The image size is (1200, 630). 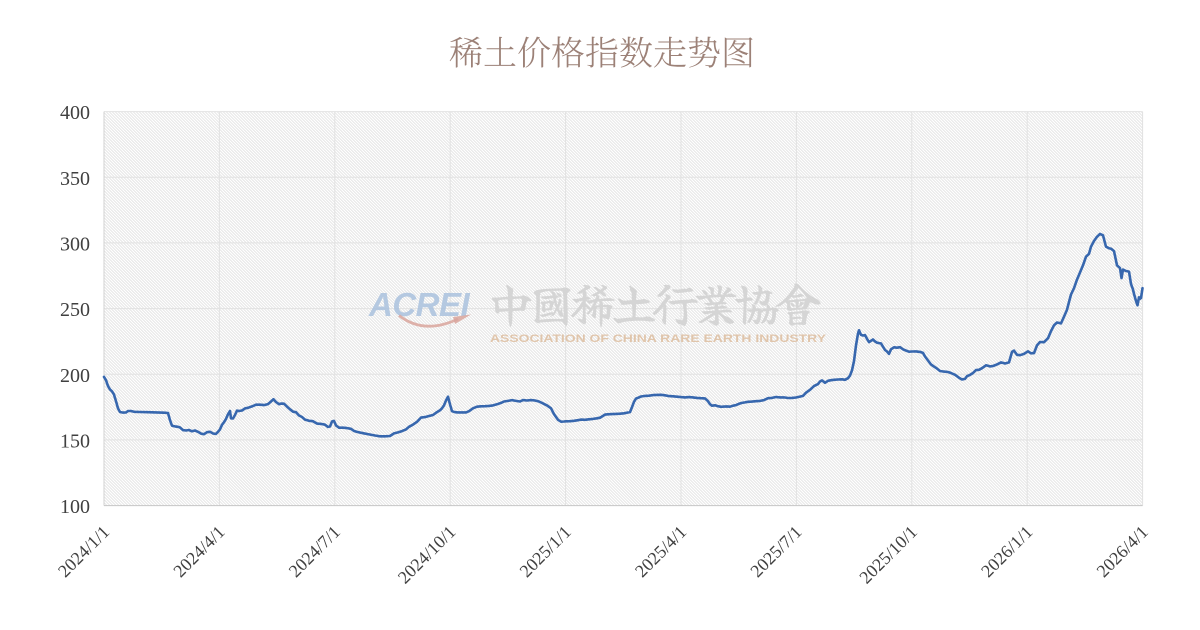 What do you see at coordinates (75, 310) in the screenshot?
I see `svg-text: 250` at bounding box center [75, 310].